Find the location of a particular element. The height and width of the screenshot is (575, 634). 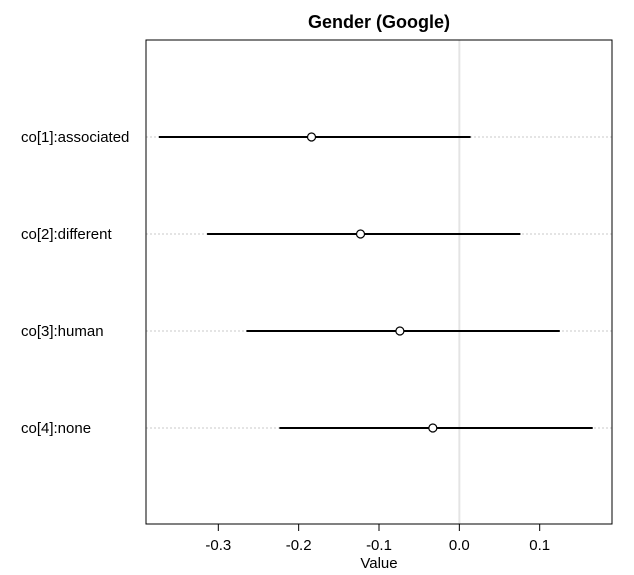

x-tick-label: 0.0 is located at coordinates (459, 545).